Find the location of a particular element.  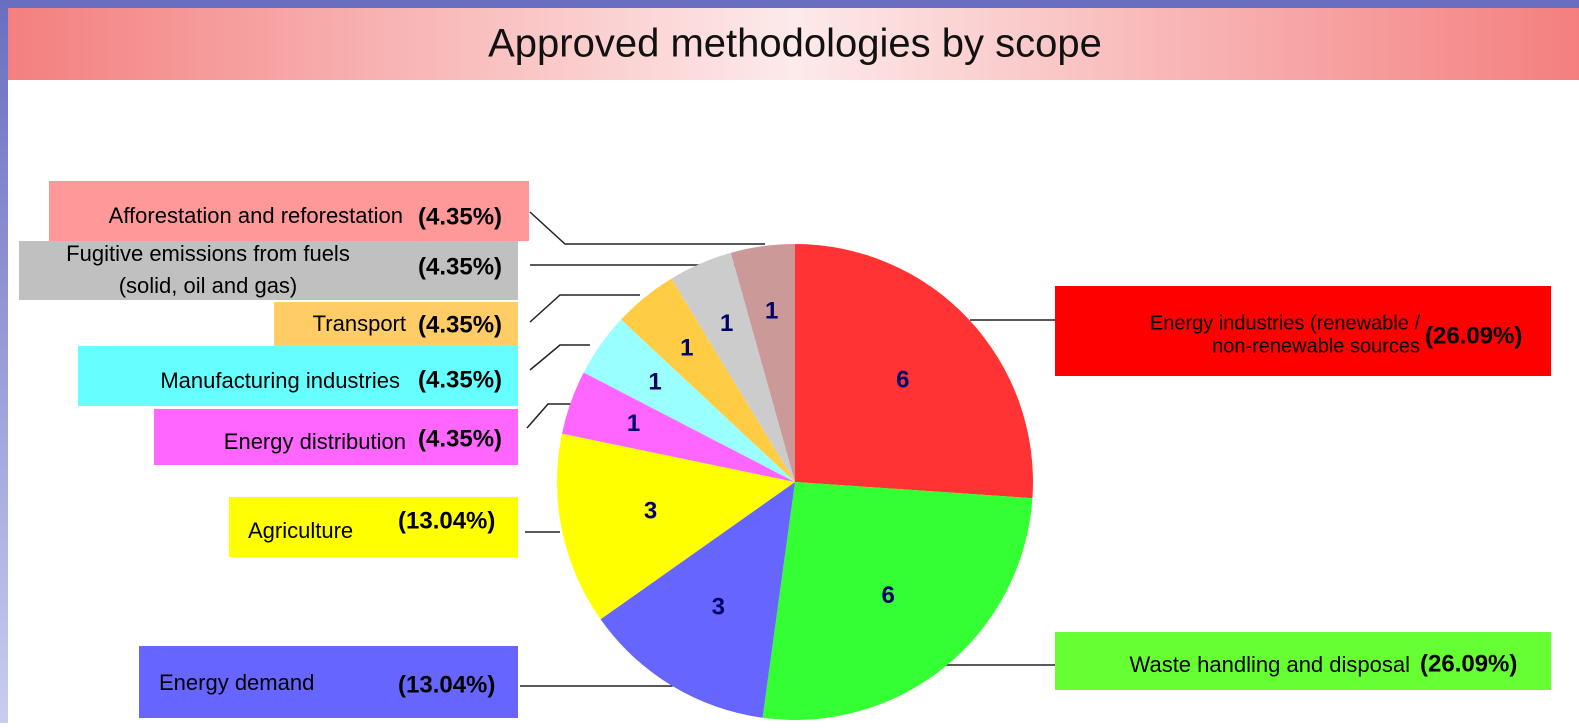

callout-label: Agriculture is located at coordinates (300, 530).